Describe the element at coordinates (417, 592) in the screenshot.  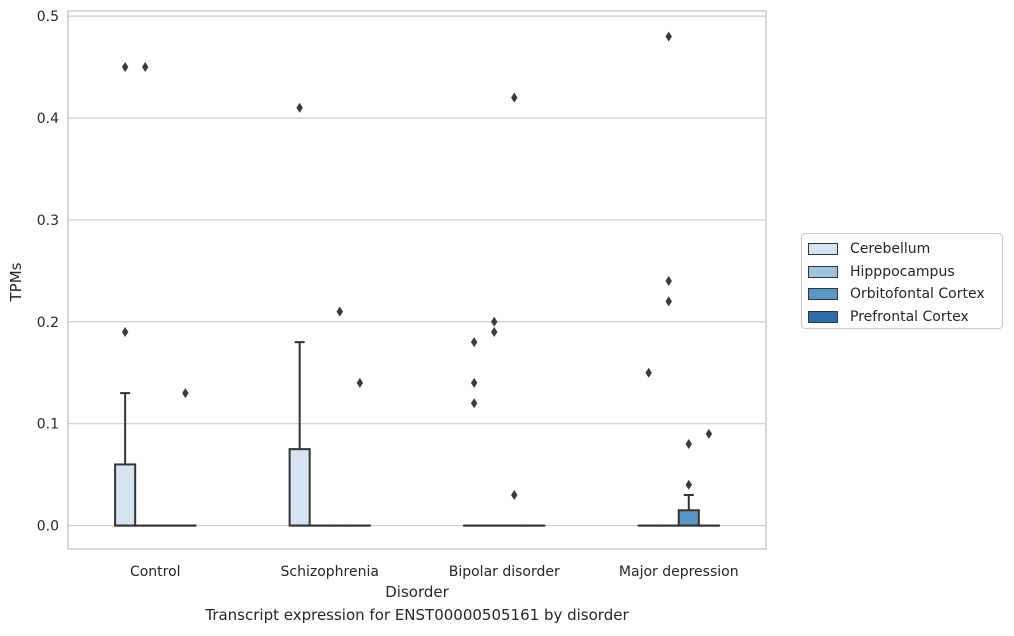
I see `x-axis-label: Disorder` at that location.